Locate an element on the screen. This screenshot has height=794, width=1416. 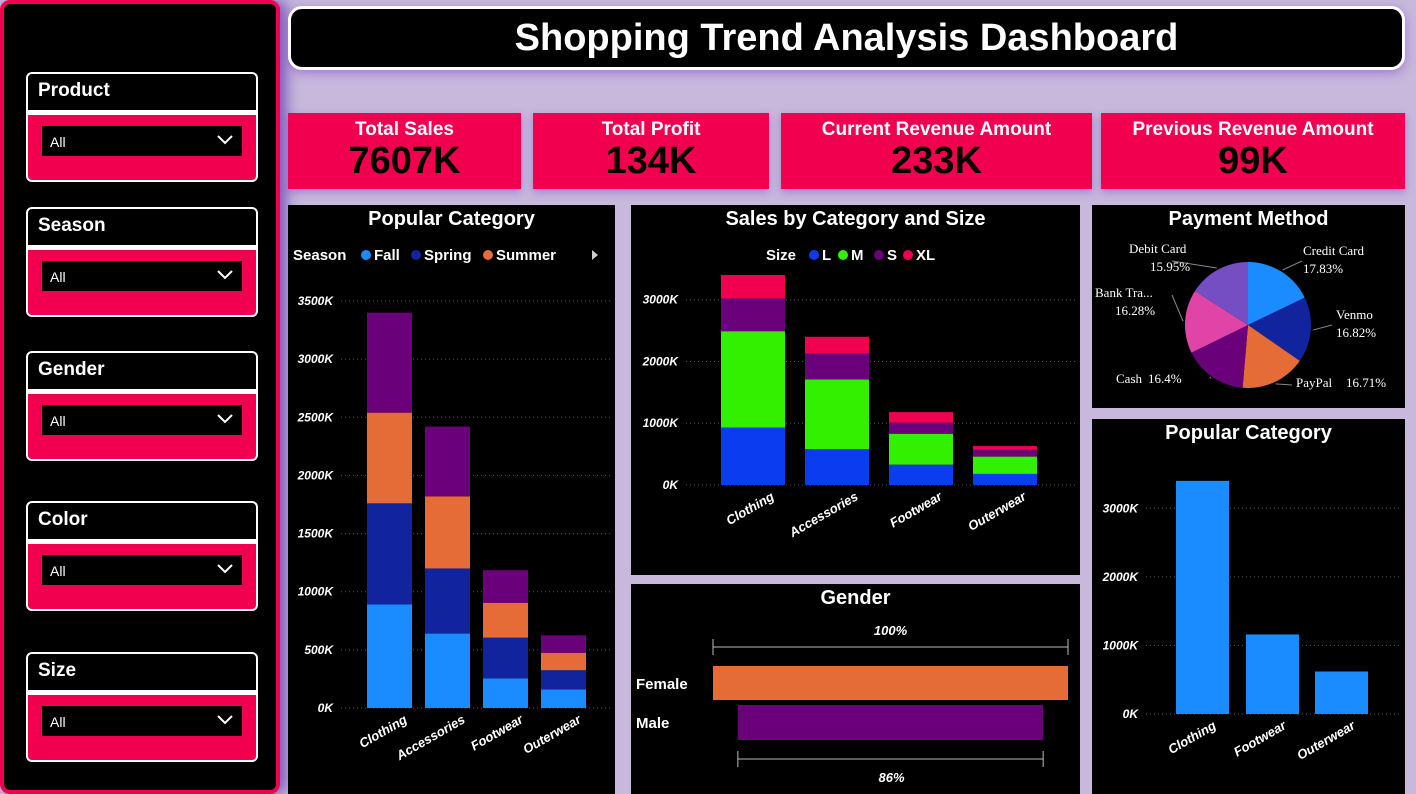
x-category-label: Outerwear is located at coordinates (1326, 740).